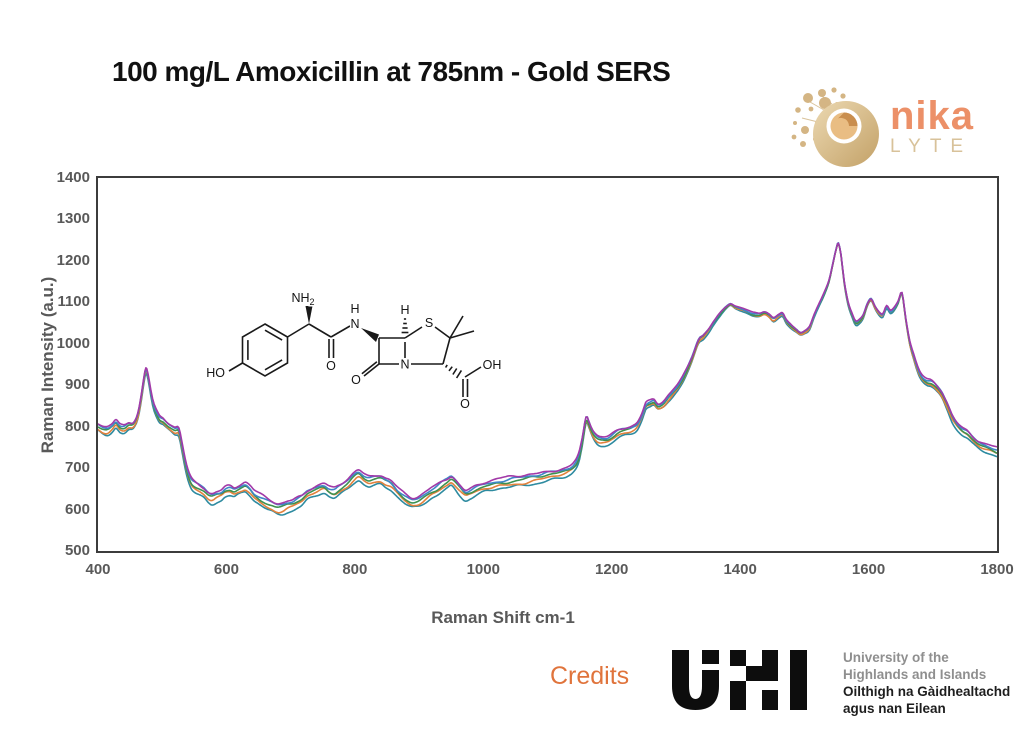 The height and width of the screenshot is (744, 1024). What do you see at coordinates (612, 569) in the screenshot?
I see `x-tick-label: 1200` at bounding box center [612, 569].